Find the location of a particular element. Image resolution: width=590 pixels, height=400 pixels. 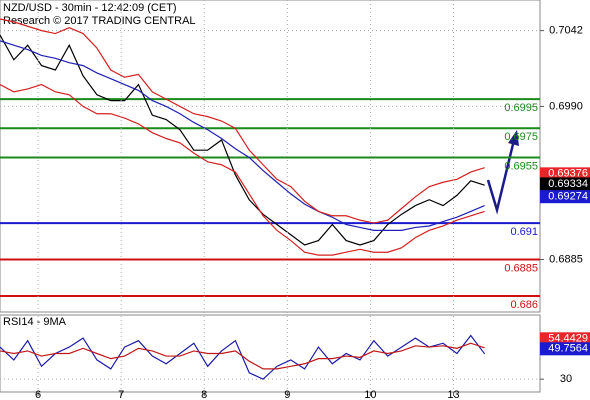

y-tick-label: 0.7042 is located at coordinates (566, 31).